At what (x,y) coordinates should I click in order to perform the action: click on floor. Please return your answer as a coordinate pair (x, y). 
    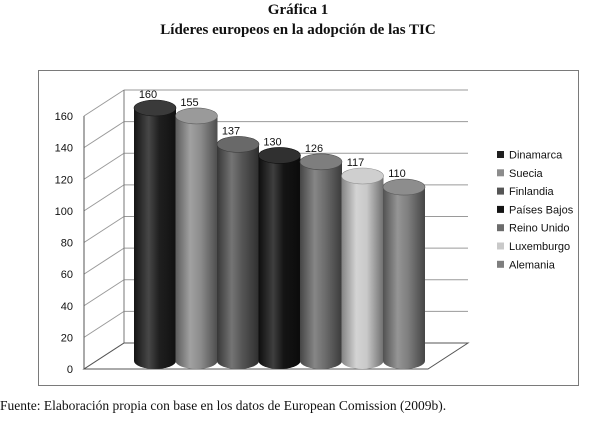
    Looking at the image, I should click on (276, 356).